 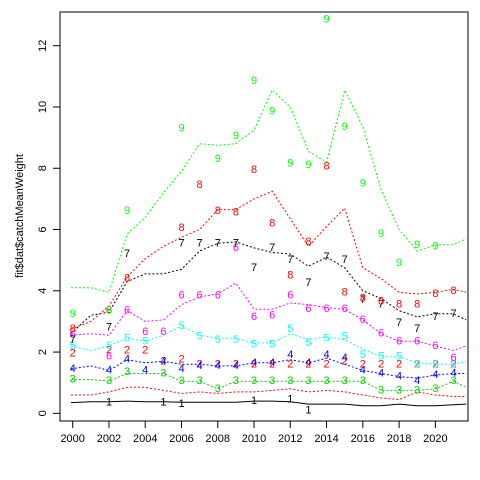 What do you see at coordinates (399, 439) in the screenshot?
I see `x-tick-label: 2018` at bounding box center [399, 439].